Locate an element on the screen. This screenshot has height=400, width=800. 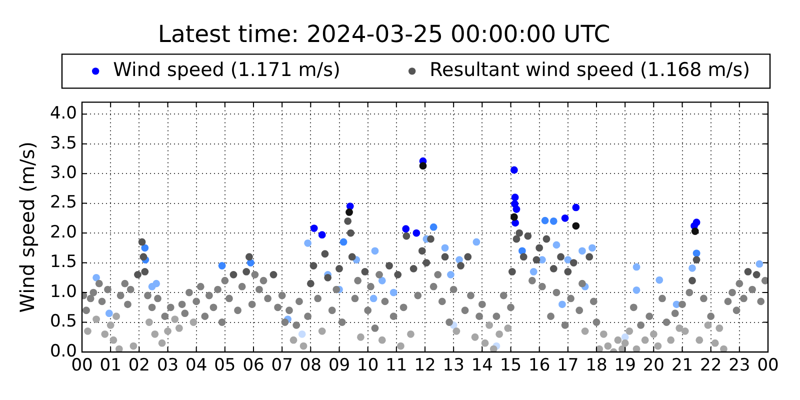
legend-label: Resultant wind speed (1.168 m/s) is located at coordinates (590, 70).